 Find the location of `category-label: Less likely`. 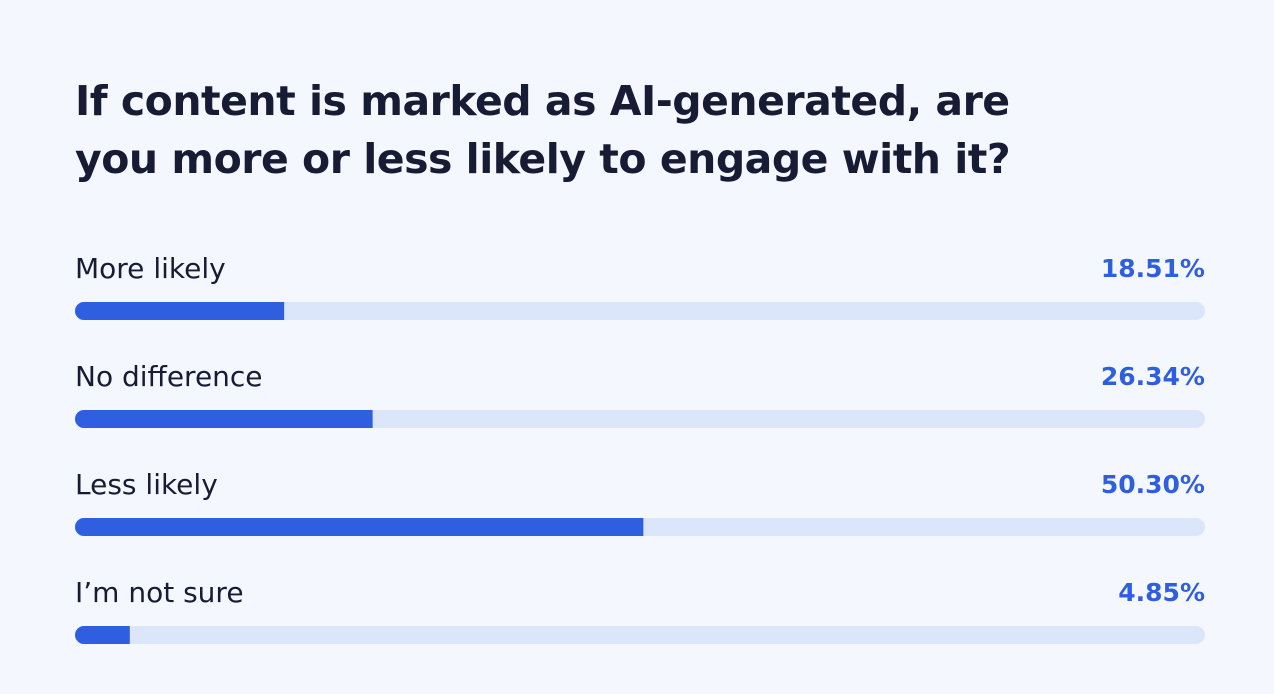

category-label: Less likely is located at coordinates (146, 484).